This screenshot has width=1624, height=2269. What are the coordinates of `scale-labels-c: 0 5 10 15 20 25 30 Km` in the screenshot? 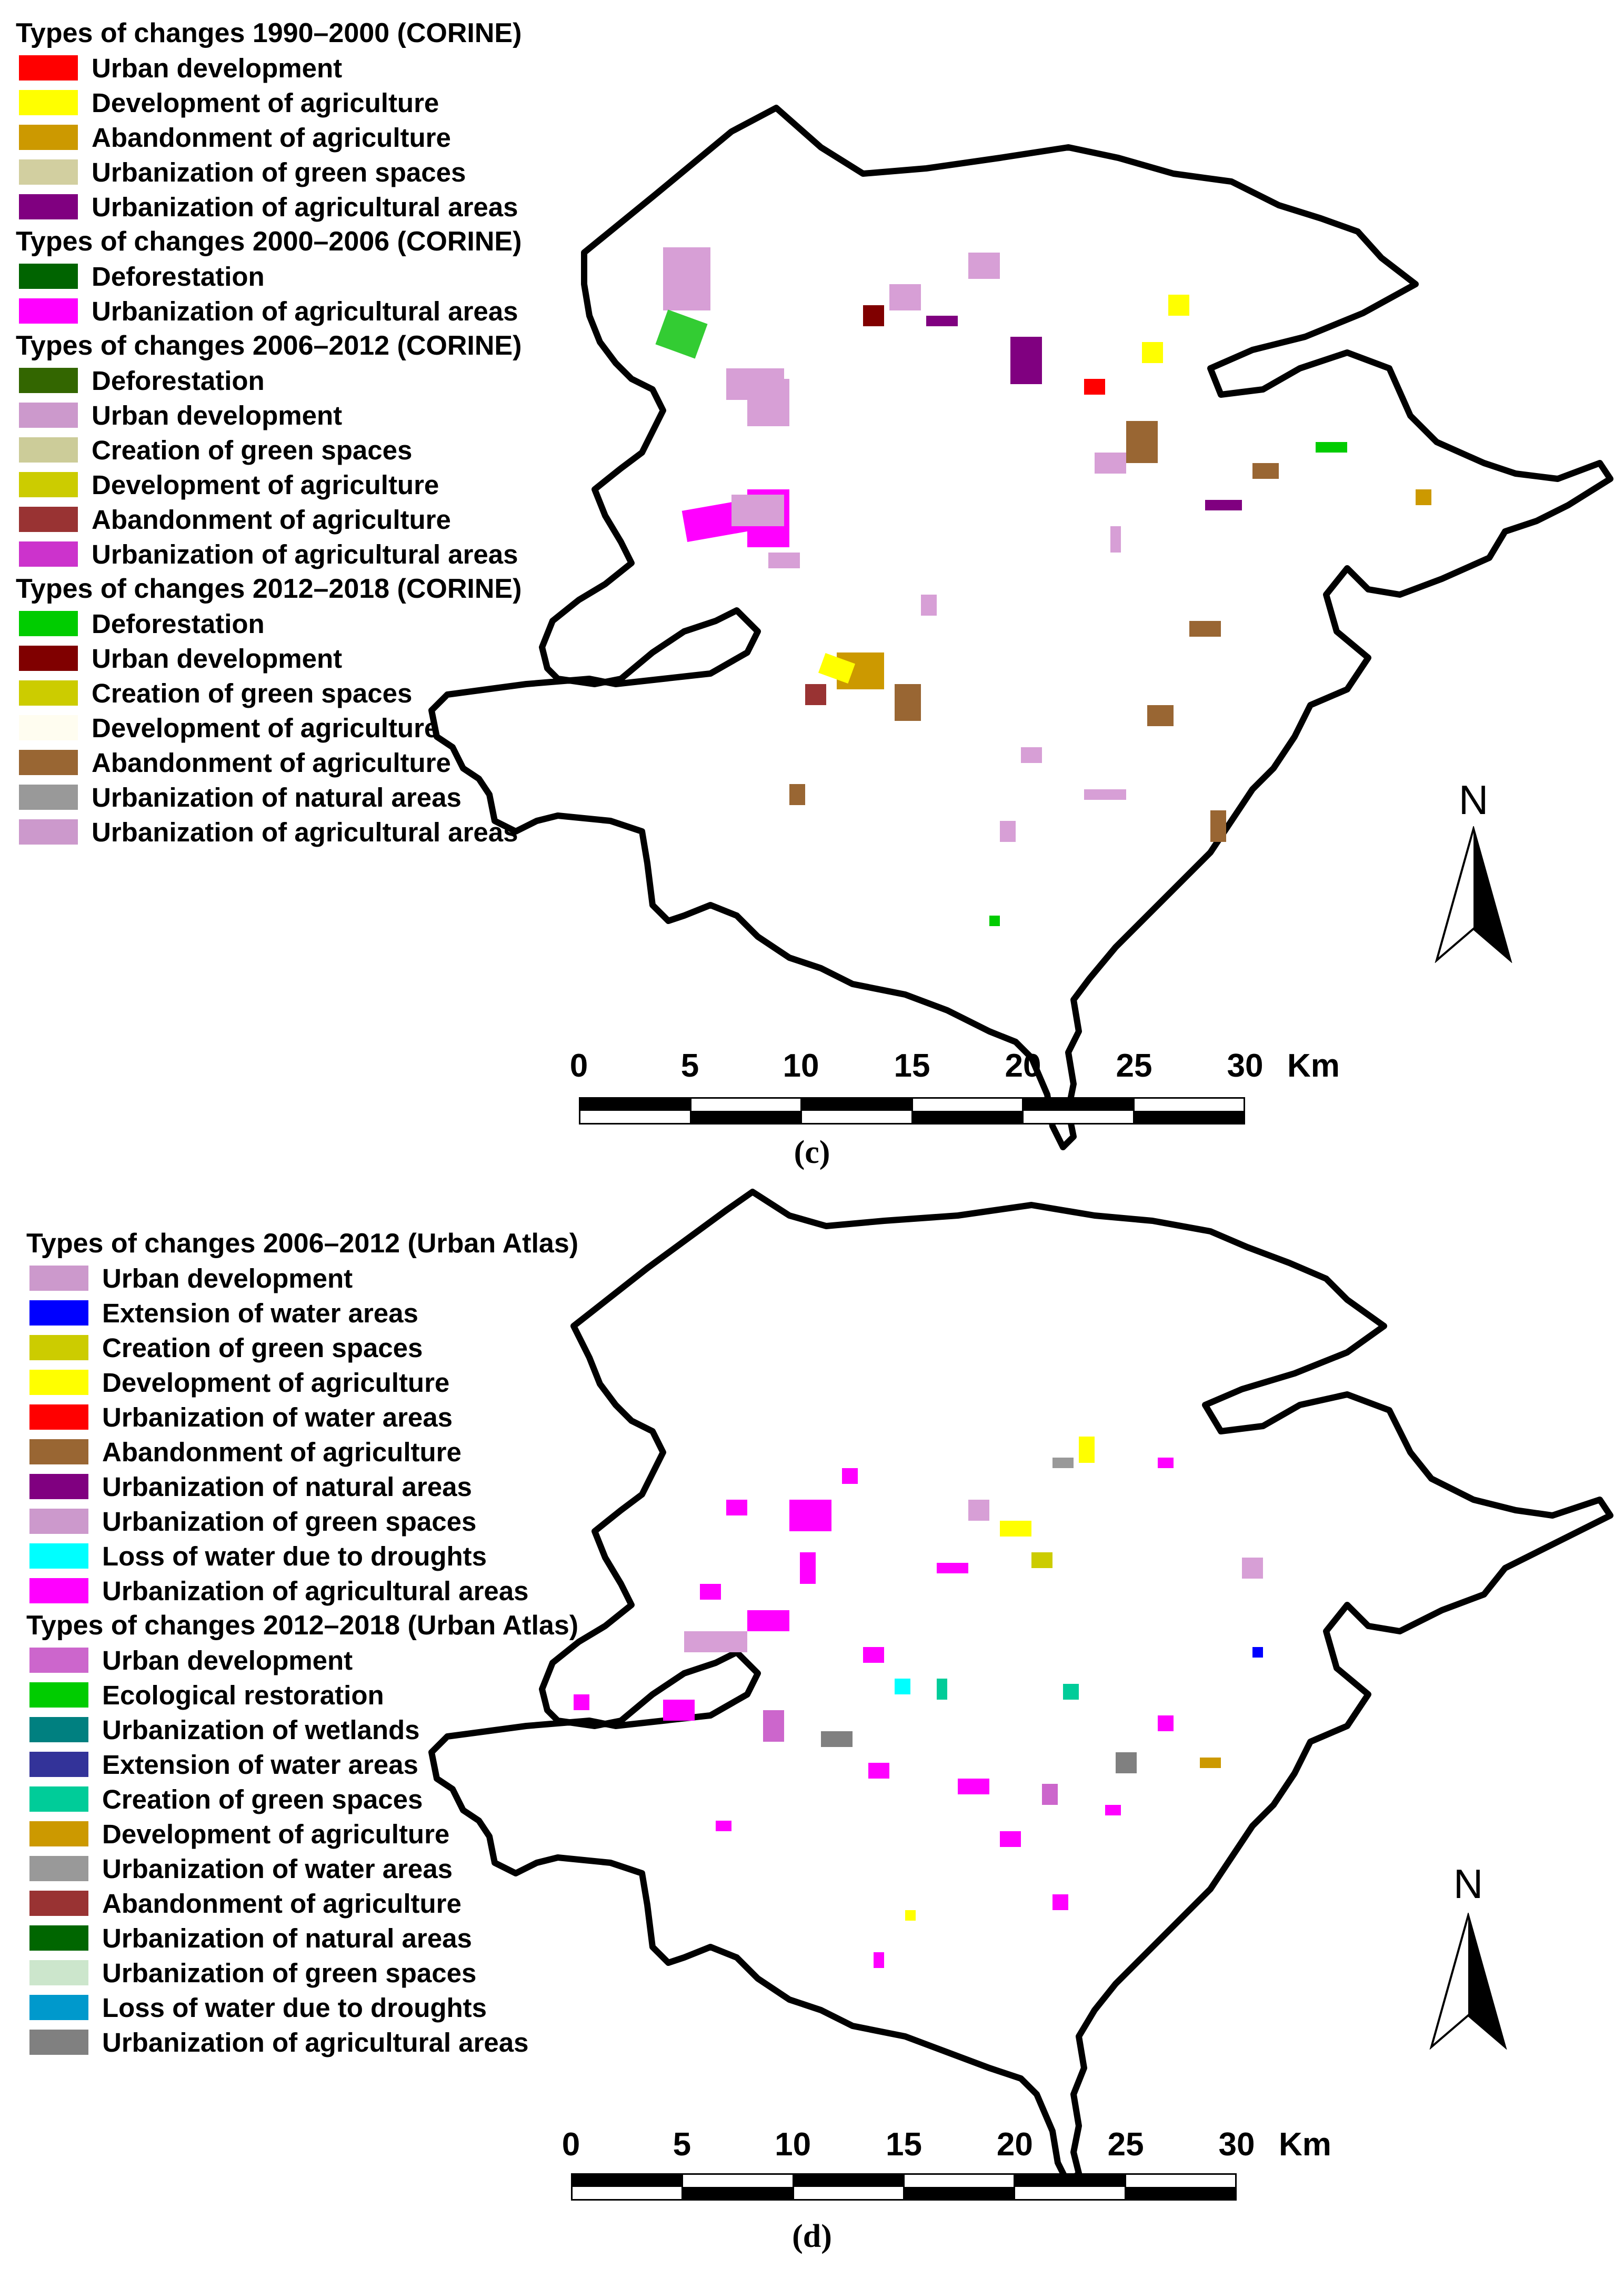 It's located at (812, 1068).